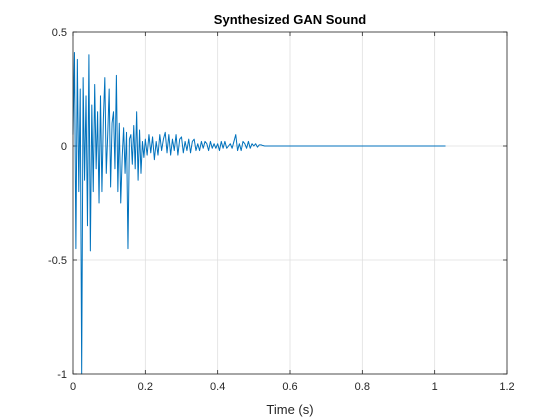 This screenshot has height=420, width=560. What do you see at coordinates (435, 387) in the screenshot?
I see `x-tick-label: 1` at bounding box center [435, 387].